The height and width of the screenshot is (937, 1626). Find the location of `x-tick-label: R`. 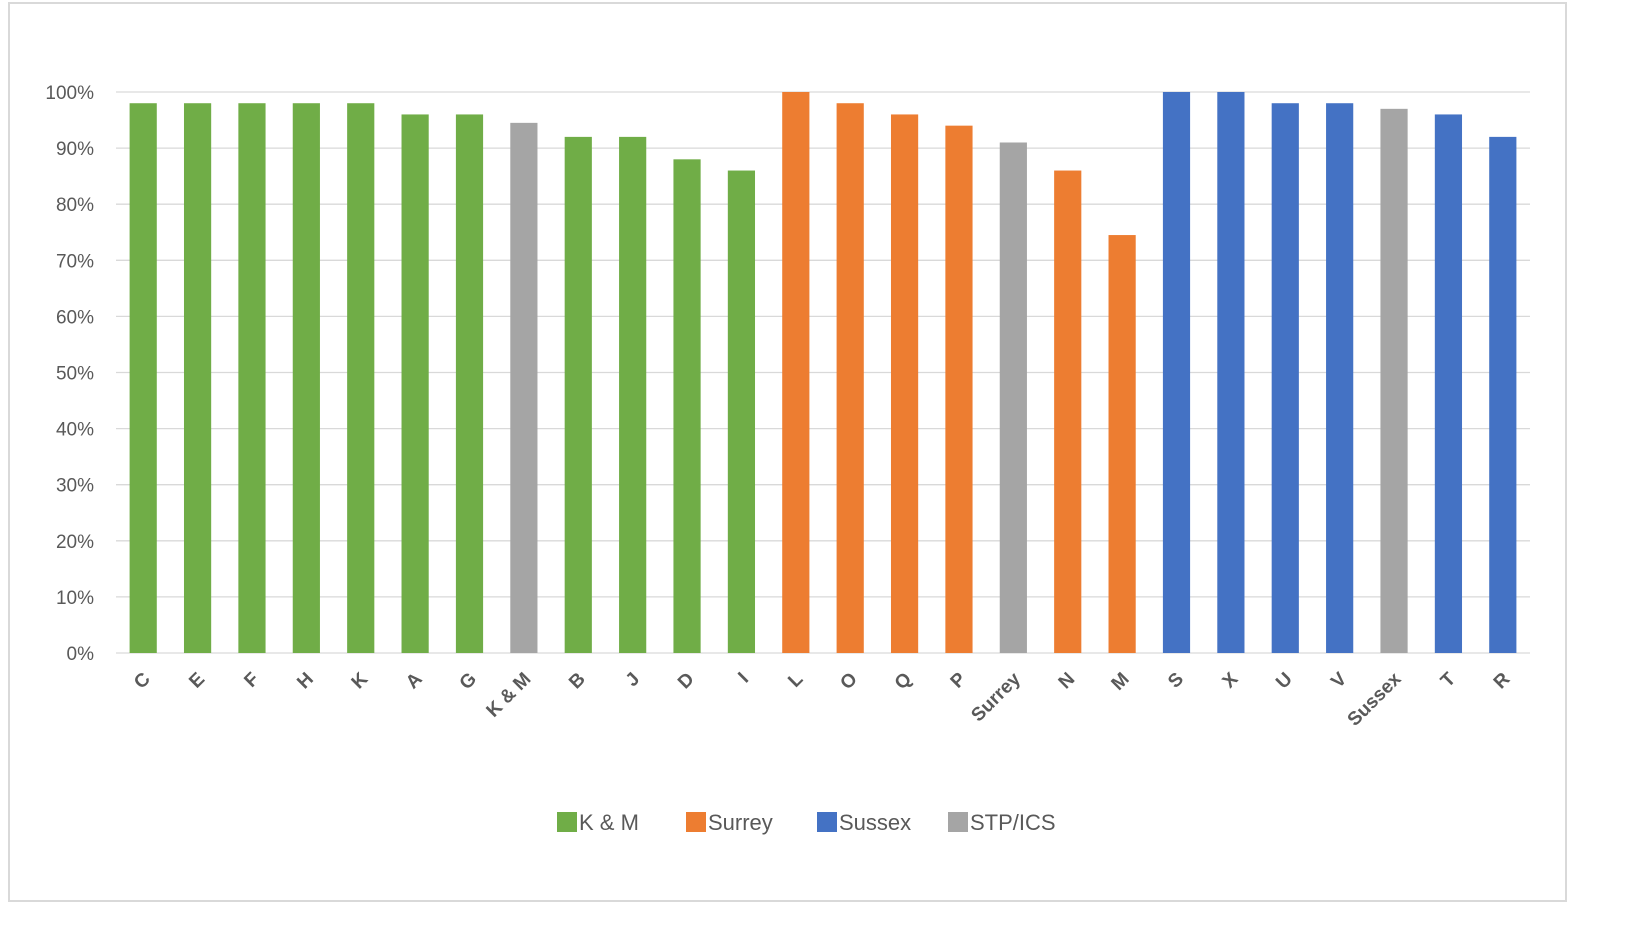

x-tick-label: R is located at coordinates (1502, 680).